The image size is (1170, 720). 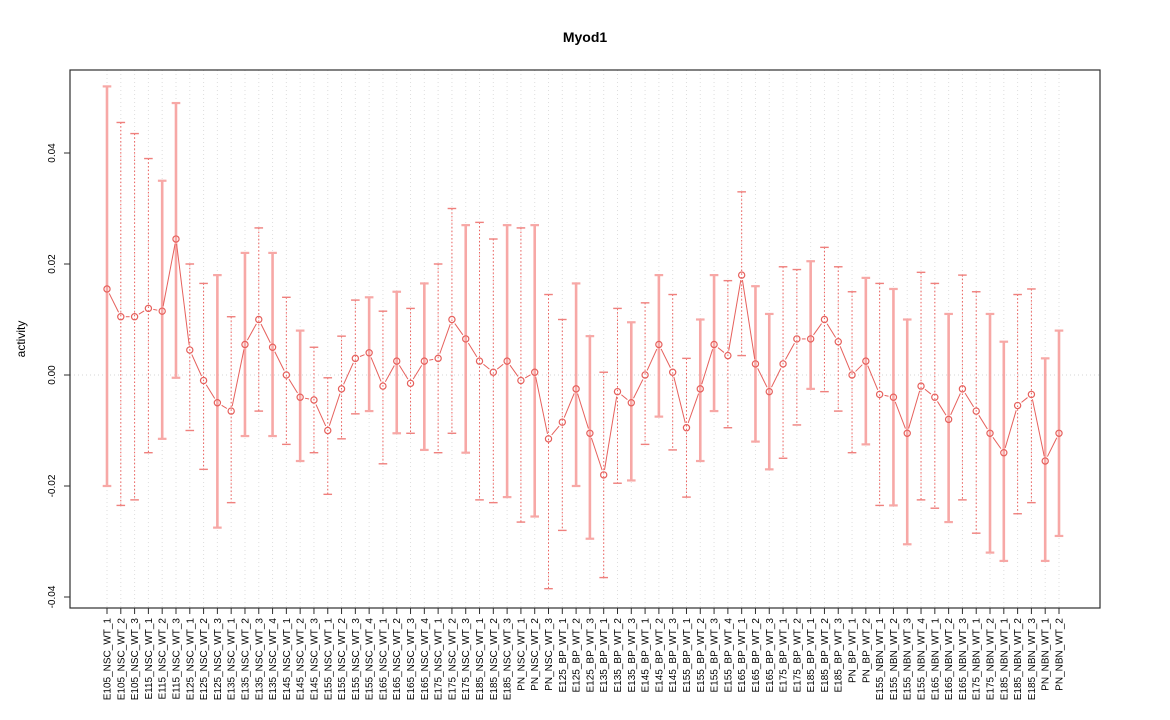 I want to click on x-tick-label: E135_BP_WT_2, so click(x=618, y=655).